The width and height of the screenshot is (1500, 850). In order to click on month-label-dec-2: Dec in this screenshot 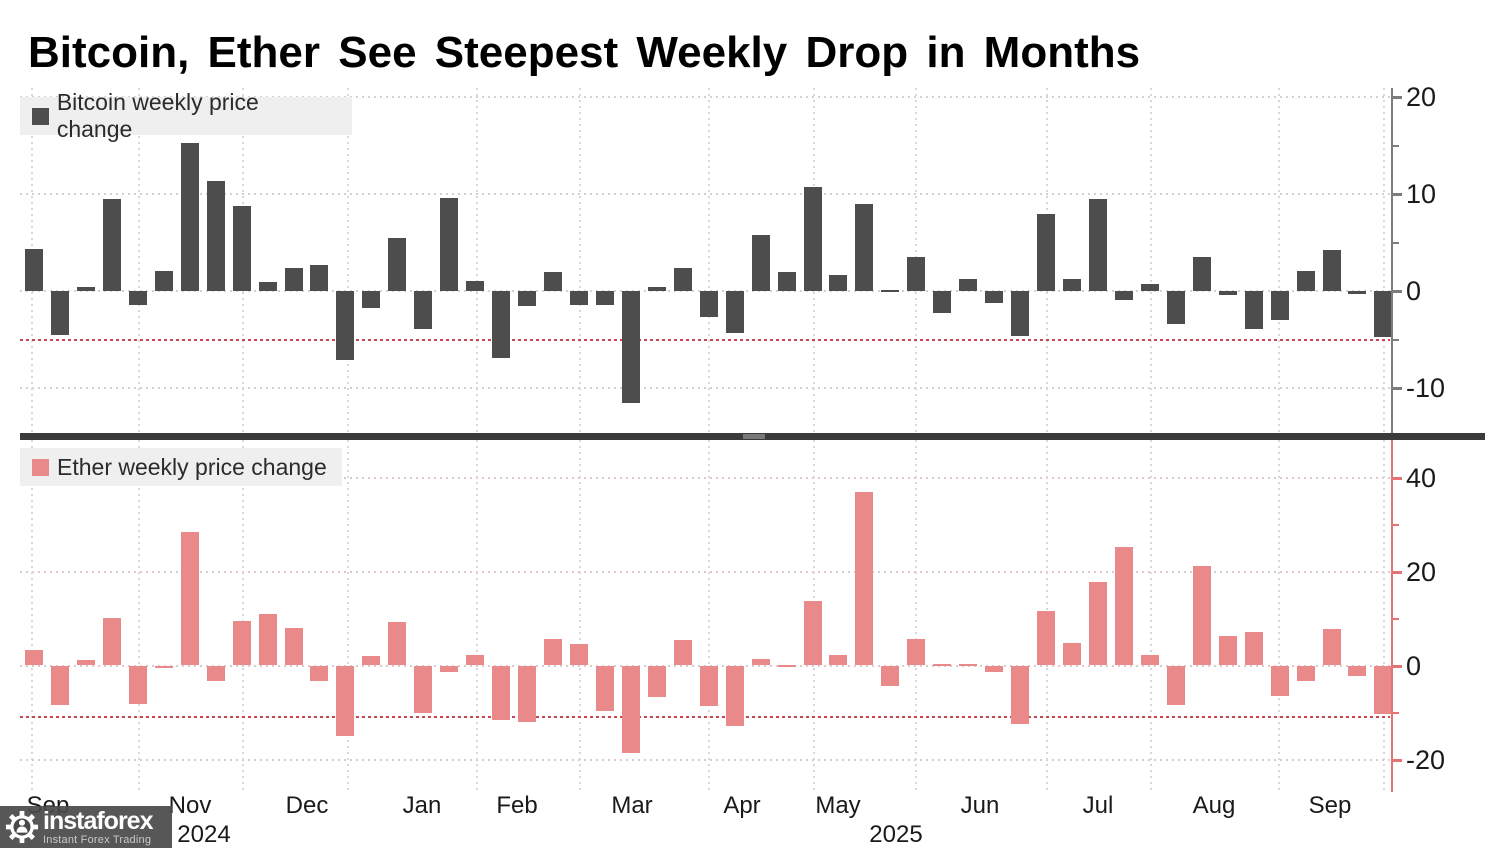, I will do `click(307, 805)`.